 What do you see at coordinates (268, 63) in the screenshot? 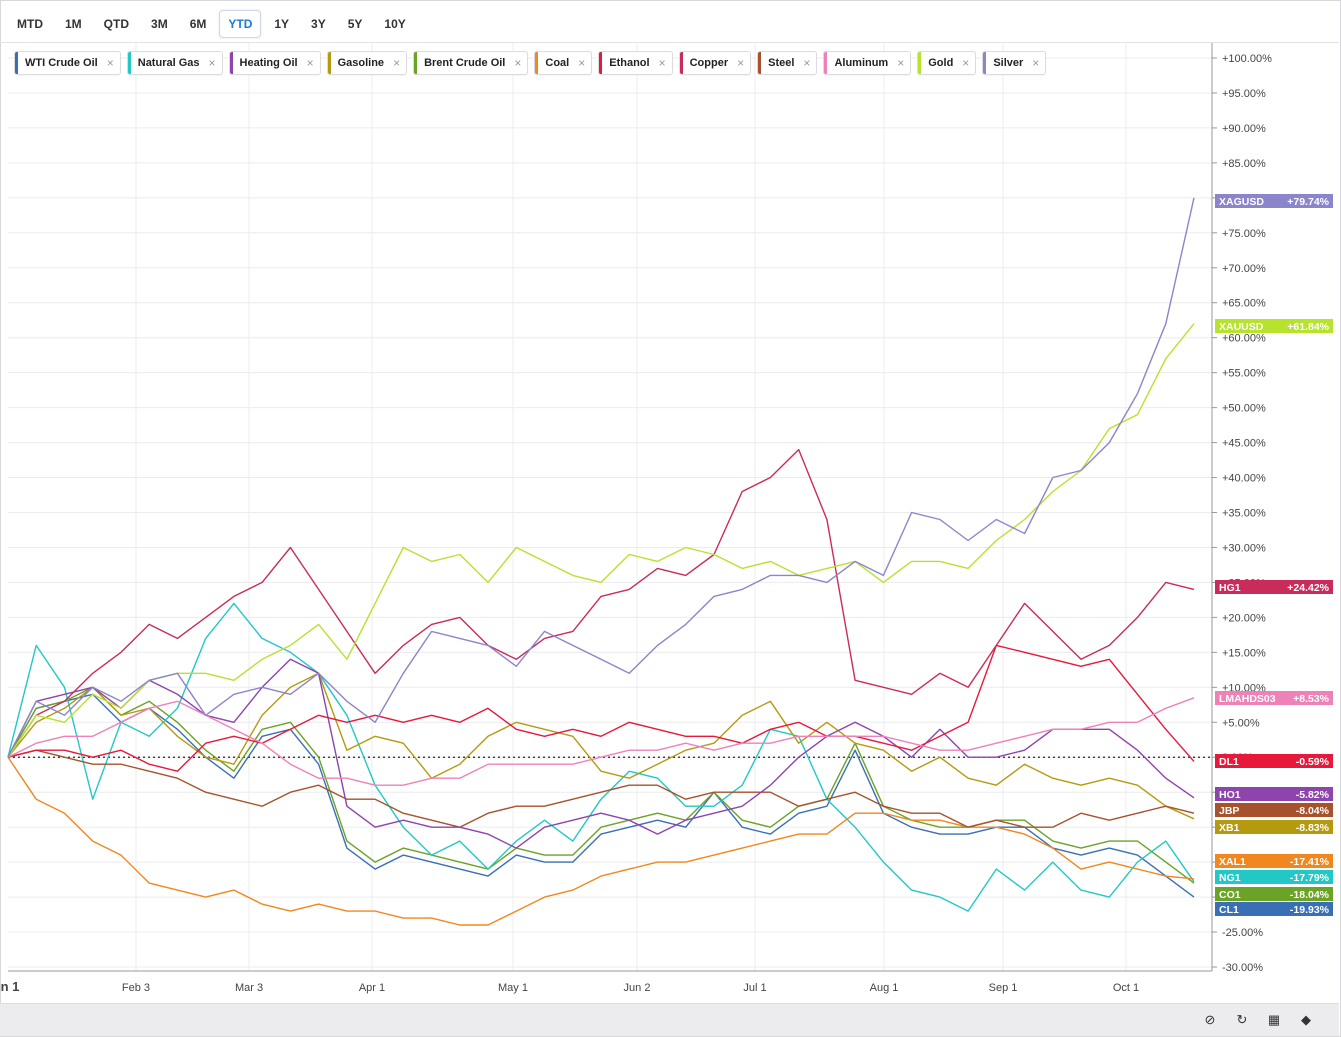
I see `legend-label: Heating Oil` at bounding box center [268, 63].